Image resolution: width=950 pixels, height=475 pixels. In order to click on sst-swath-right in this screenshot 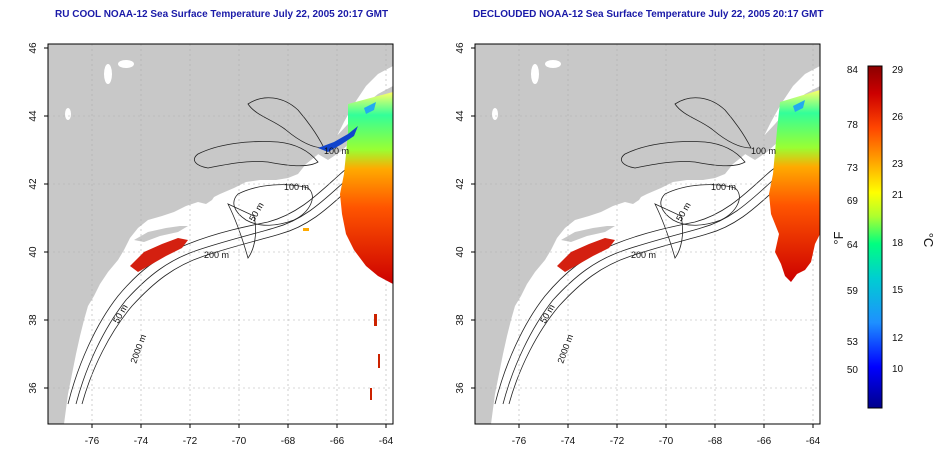, I will do `click(794, 186)`.